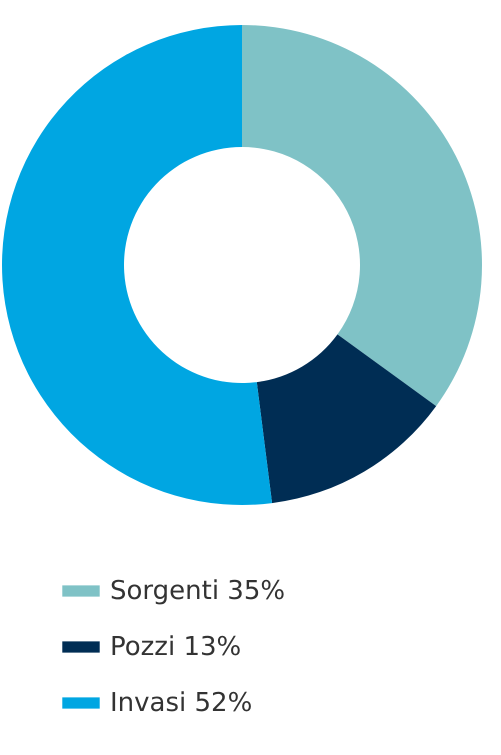 The image size is (501, 755). What do you see at coordinates (181, 703) in the screenshot?
I see `legend-label: Invasi 52%` at bounding box center [181, 703].